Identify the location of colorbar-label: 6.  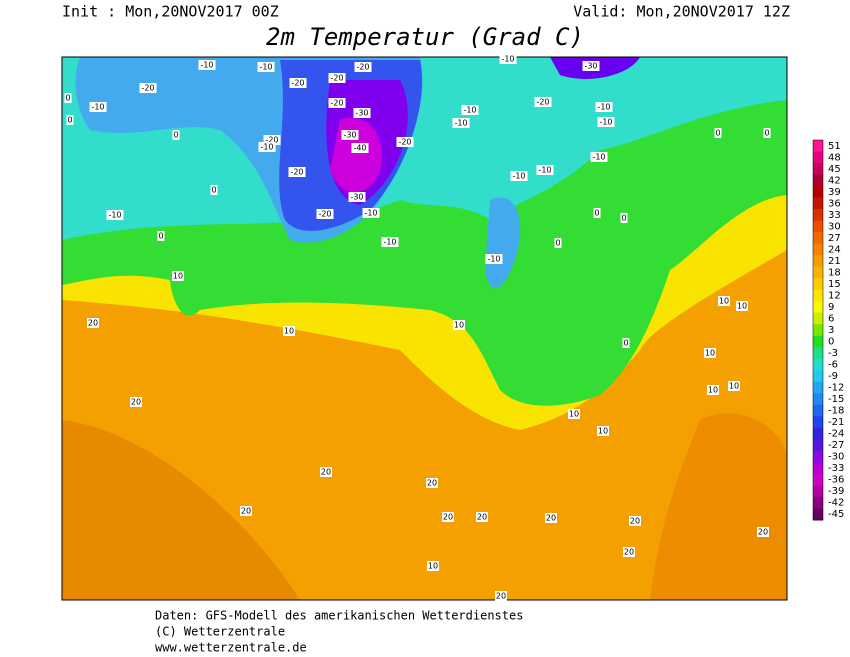
(831, 318).